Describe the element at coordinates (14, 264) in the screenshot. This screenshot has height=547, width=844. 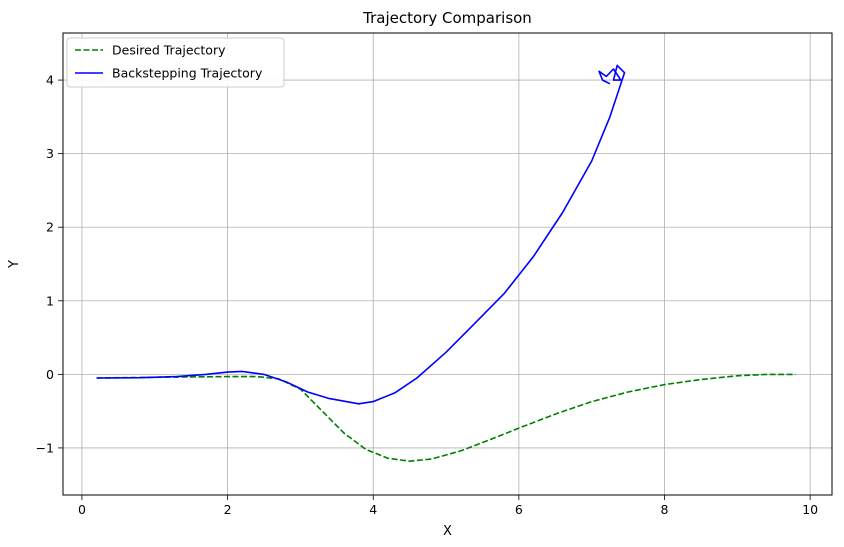
I see `y-axis-label: Y` at that location.